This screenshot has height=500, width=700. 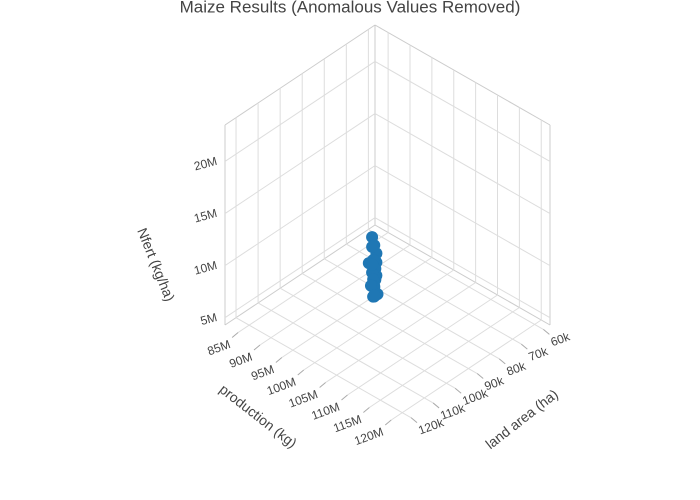 I want to click on x-axis-title: land area (ha), so click(x=521, y=419).